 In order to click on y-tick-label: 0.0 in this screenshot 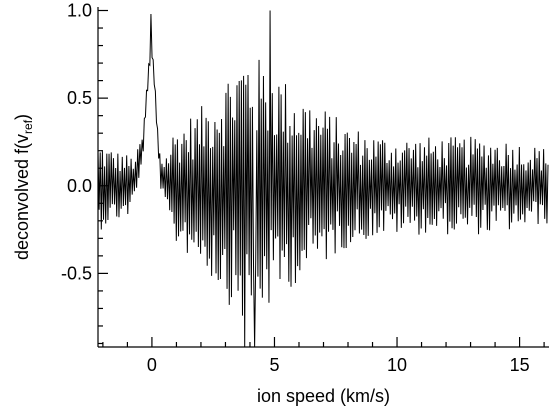, I will do `click(79, 186)`.